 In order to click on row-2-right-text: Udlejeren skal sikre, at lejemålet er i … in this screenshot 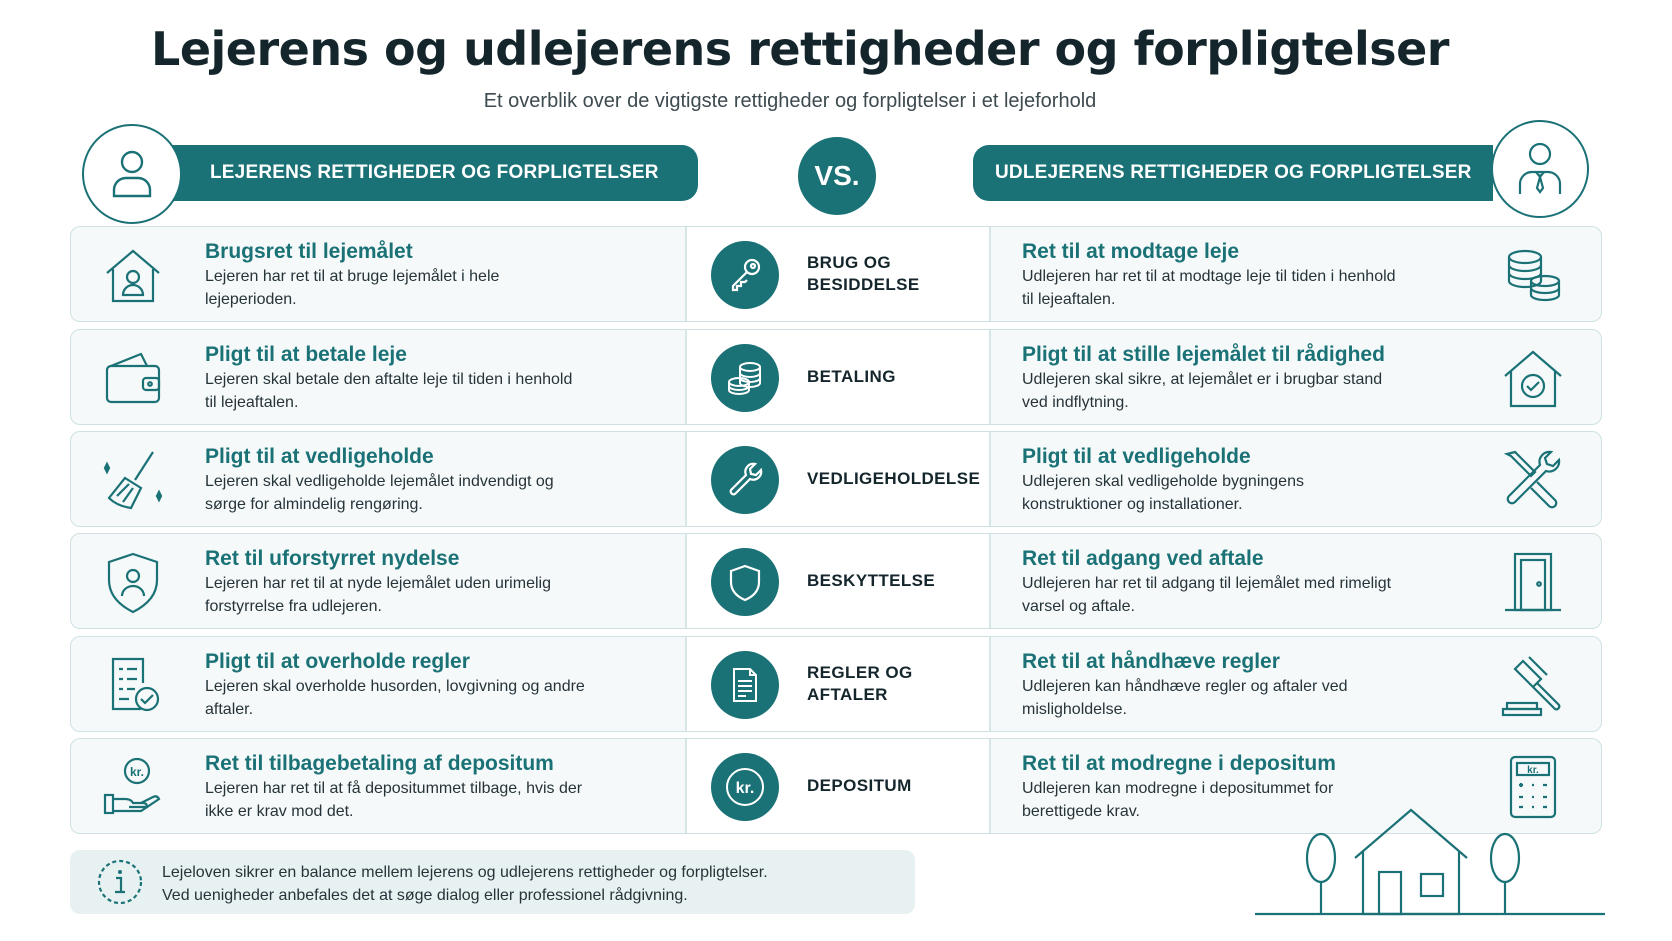, I will do `click(1202, 391)`.